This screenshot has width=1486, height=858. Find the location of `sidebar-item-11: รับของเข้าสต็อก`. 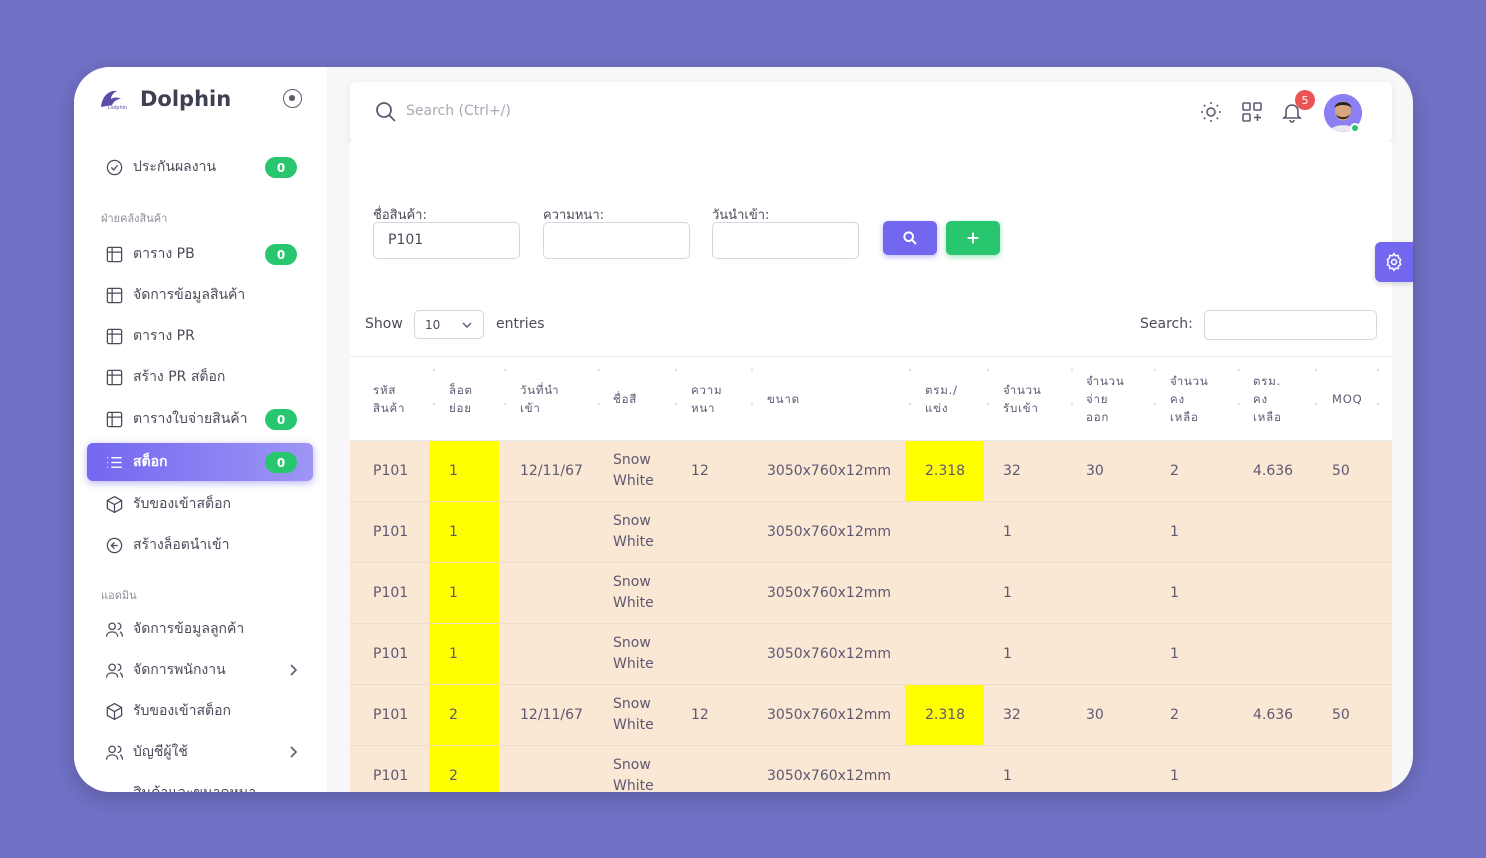

sidebar-item-11: รับของเข้าสต็อก is located at coordinates (200, 711).